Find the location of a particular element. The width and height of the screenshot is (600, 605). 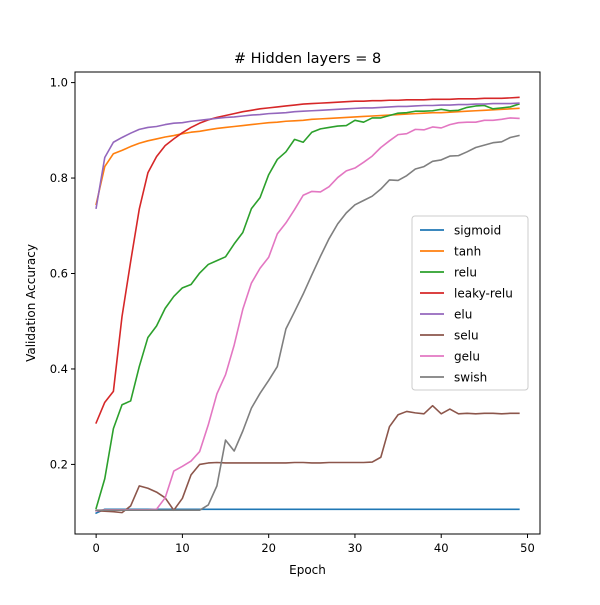

series-line-sigmoid is located at coordinates (307, 511).